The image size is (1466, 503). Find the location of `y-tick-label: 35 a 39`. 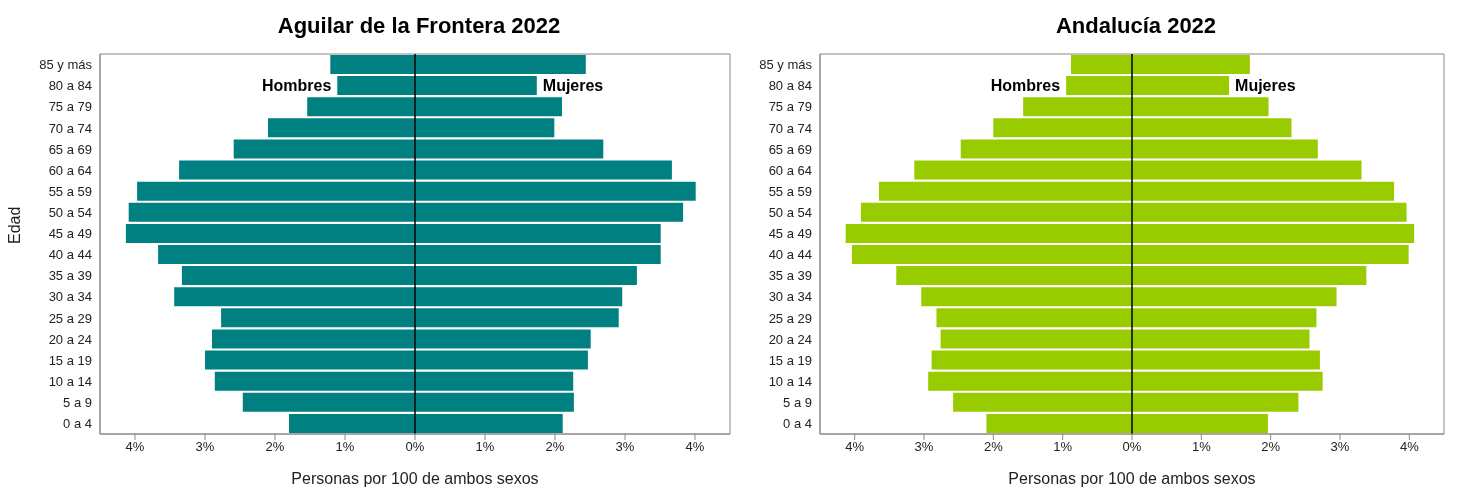

y-tick-label: 35 a 39 is located at coordinates (790, 276).